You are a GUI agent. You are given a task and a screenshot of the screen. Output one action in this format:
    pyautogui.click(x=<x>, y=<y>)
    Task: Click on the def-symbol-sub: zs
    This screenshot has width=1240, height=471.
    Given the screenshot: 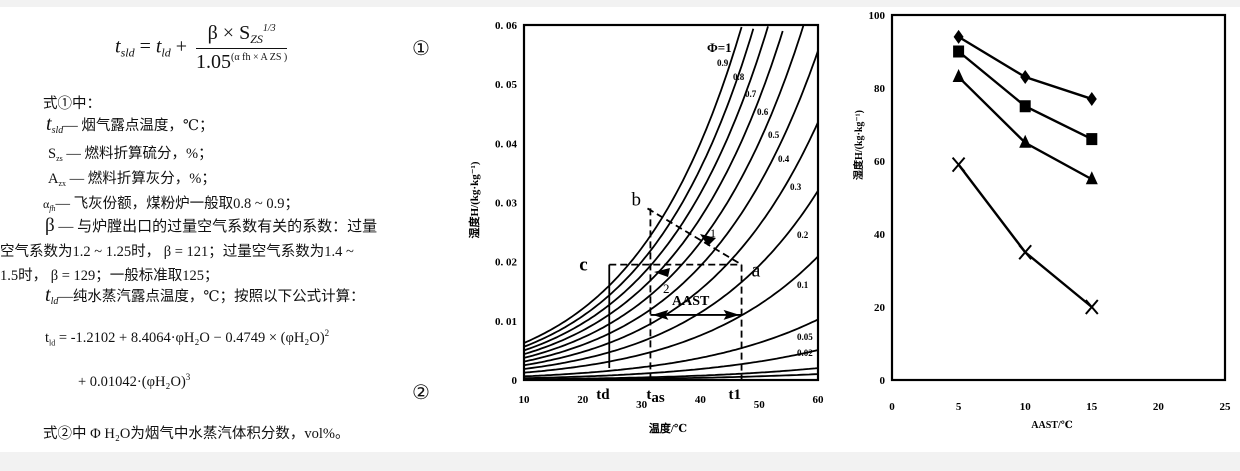 What is the action you would take?
    pyautogui.click(x=59, y=158)
    